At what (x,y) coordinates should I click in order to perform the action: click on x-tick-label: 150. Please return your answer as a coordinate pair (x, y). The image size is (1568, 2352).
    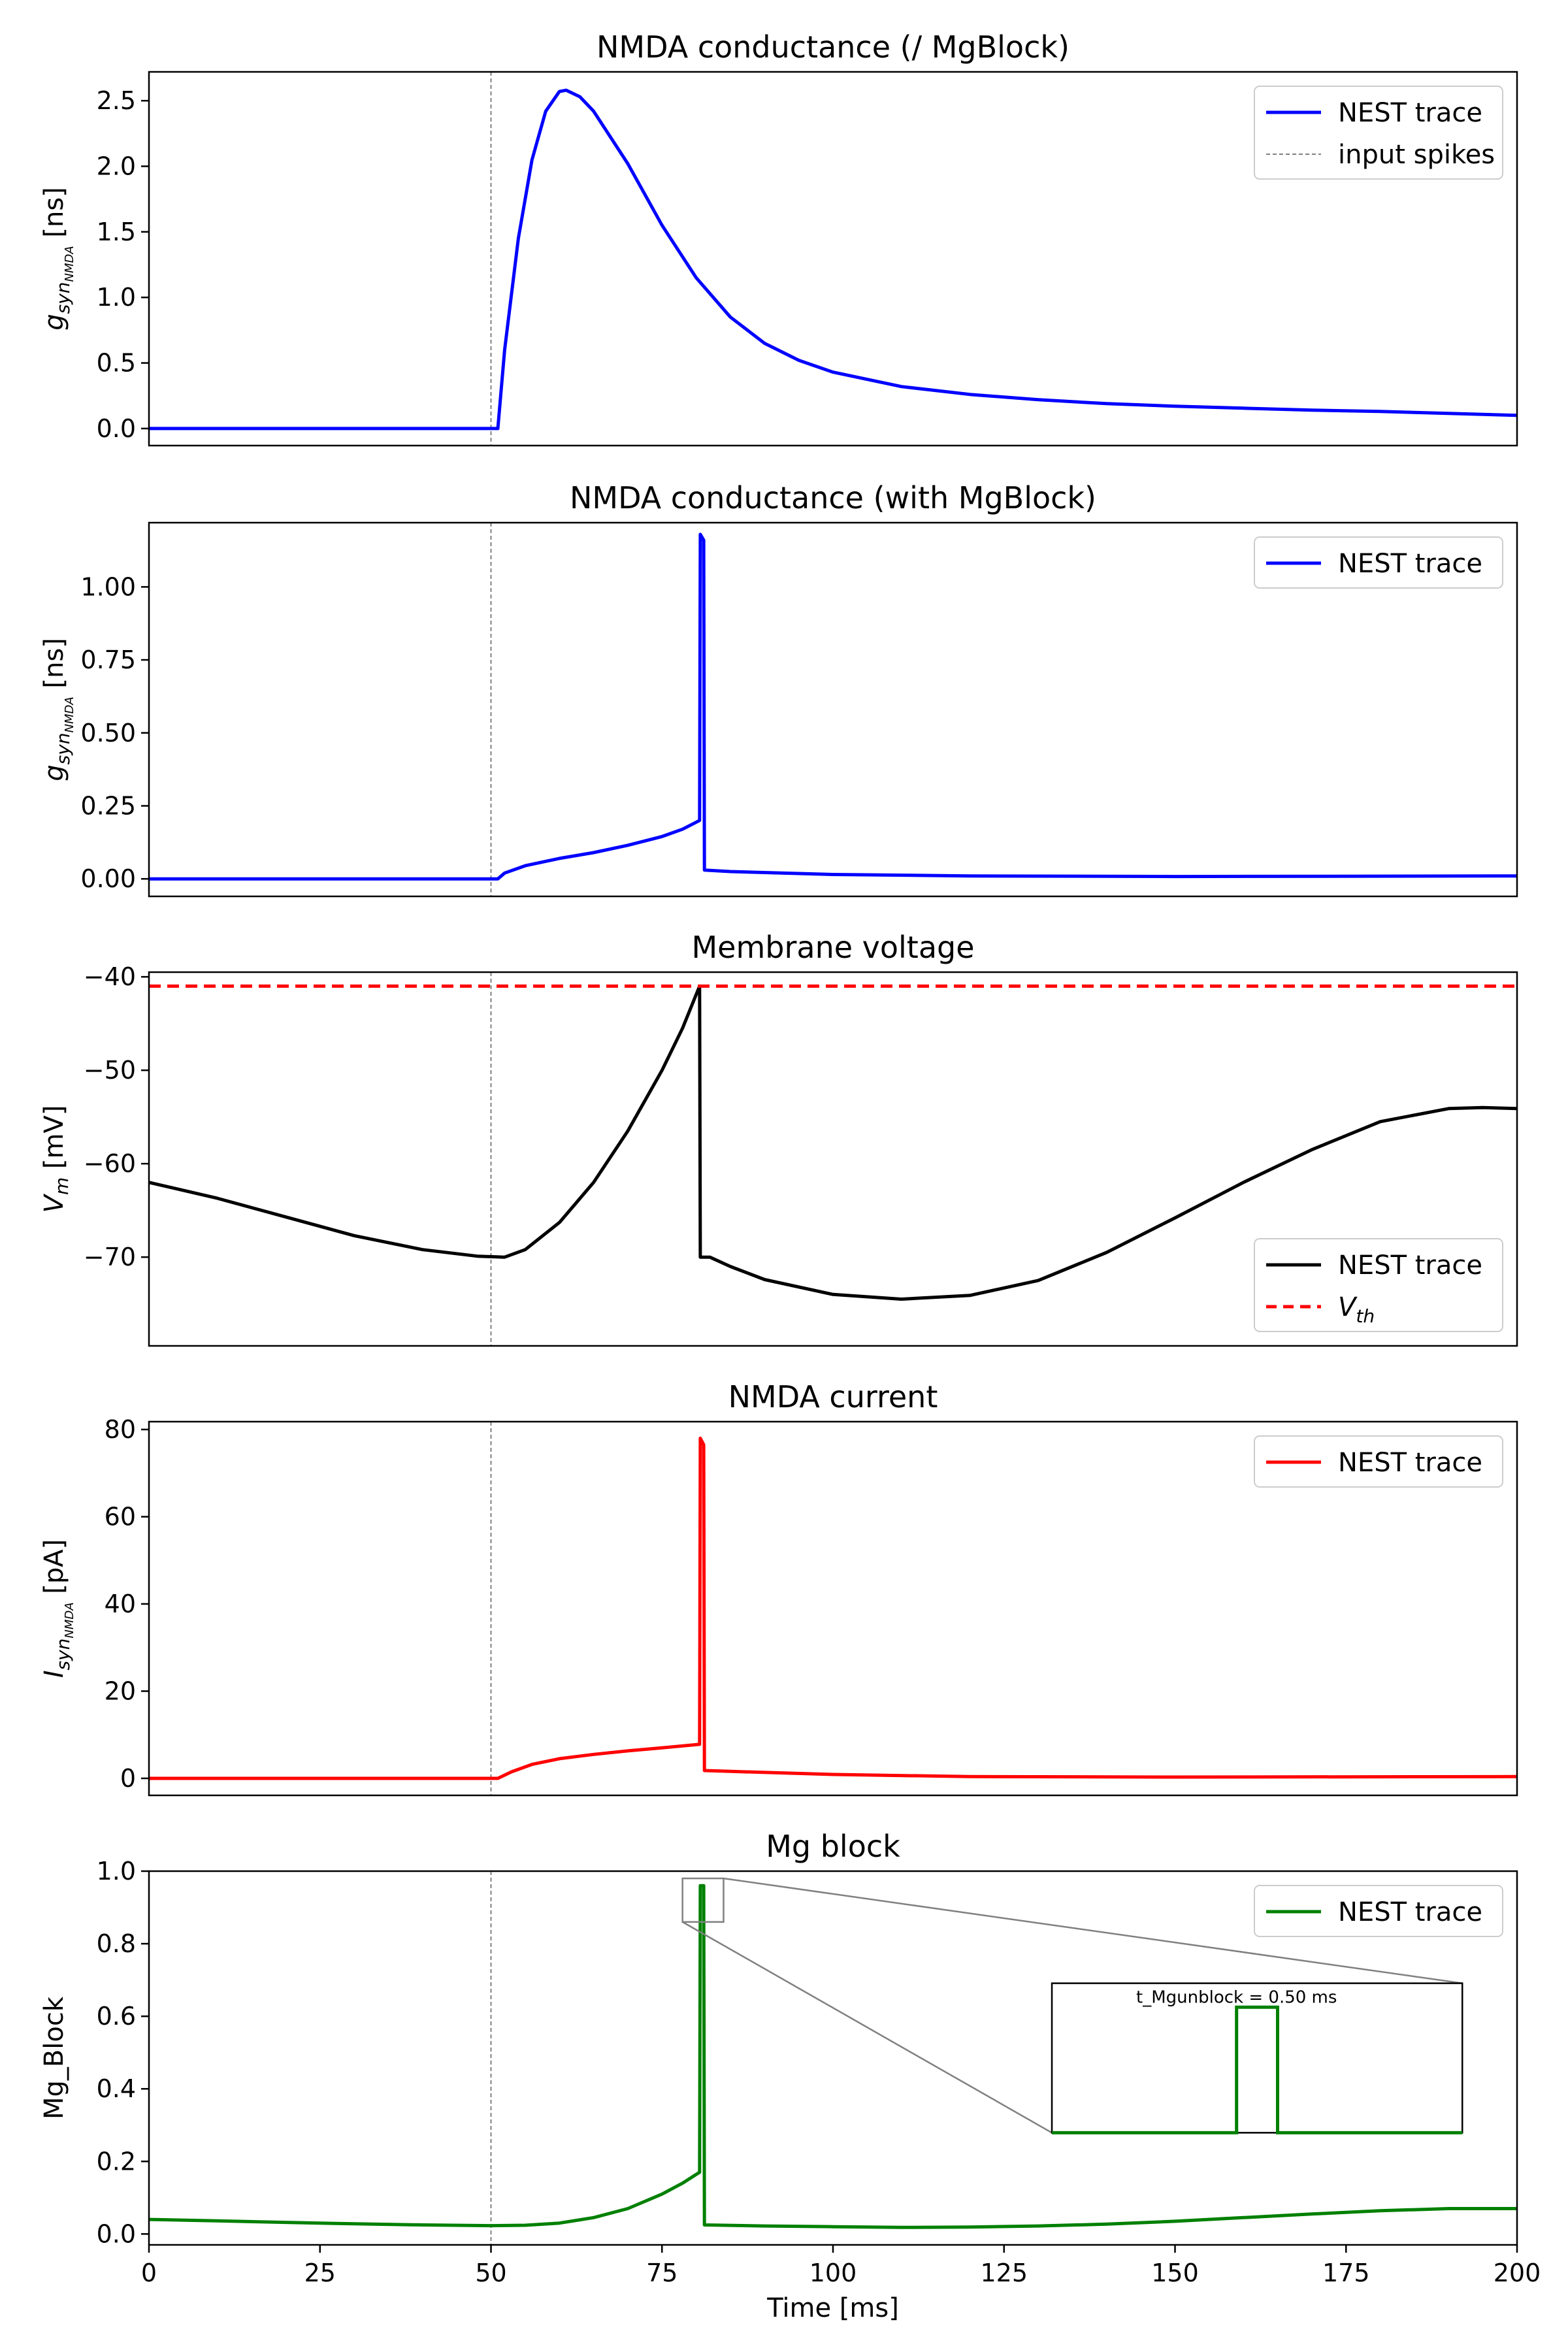
    Looking at the image, I should click on (1175, 2273).